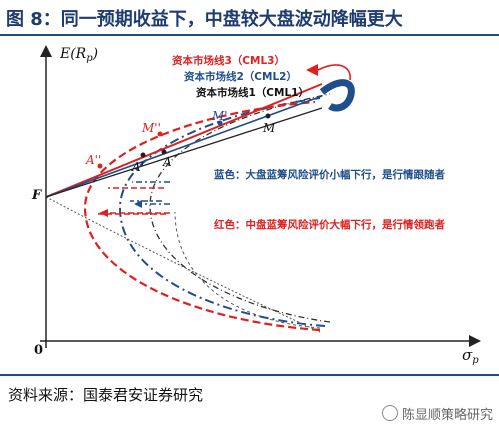 The height and width of the screenshot is (433, 499). I want to click on wechat-icon, so click(389, 413).